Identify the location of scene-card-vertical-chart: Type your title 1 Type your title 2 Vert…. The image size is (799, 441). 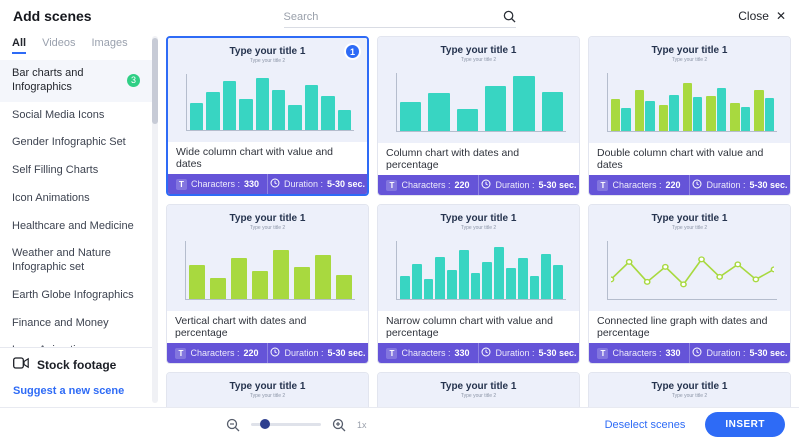
(267, 284).